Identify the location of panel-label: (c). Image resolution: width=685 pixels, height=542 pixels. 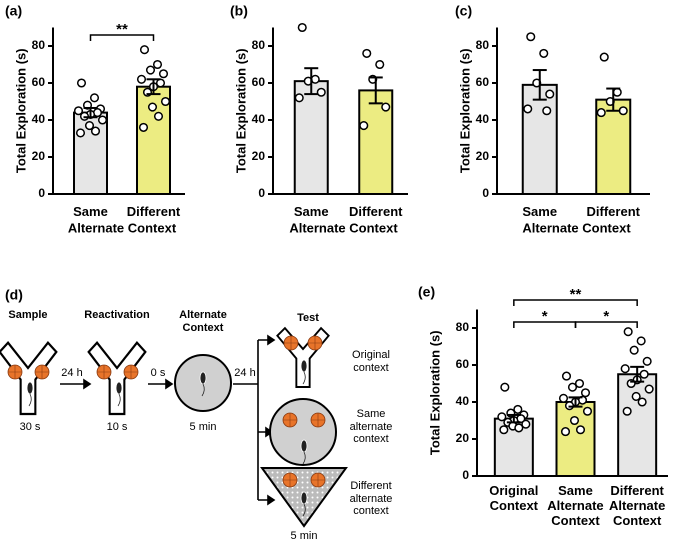
(463, 11).